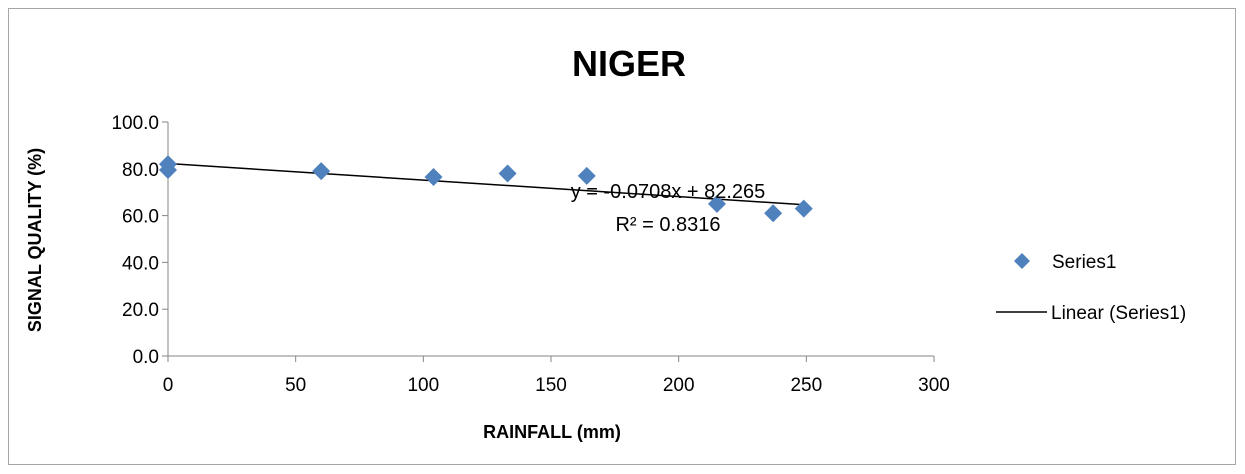 Image resolution: width=1245 pixels, height=474 pixels. I want to click on legend-linear-label: Linear (Series1), so click(1118, 313).